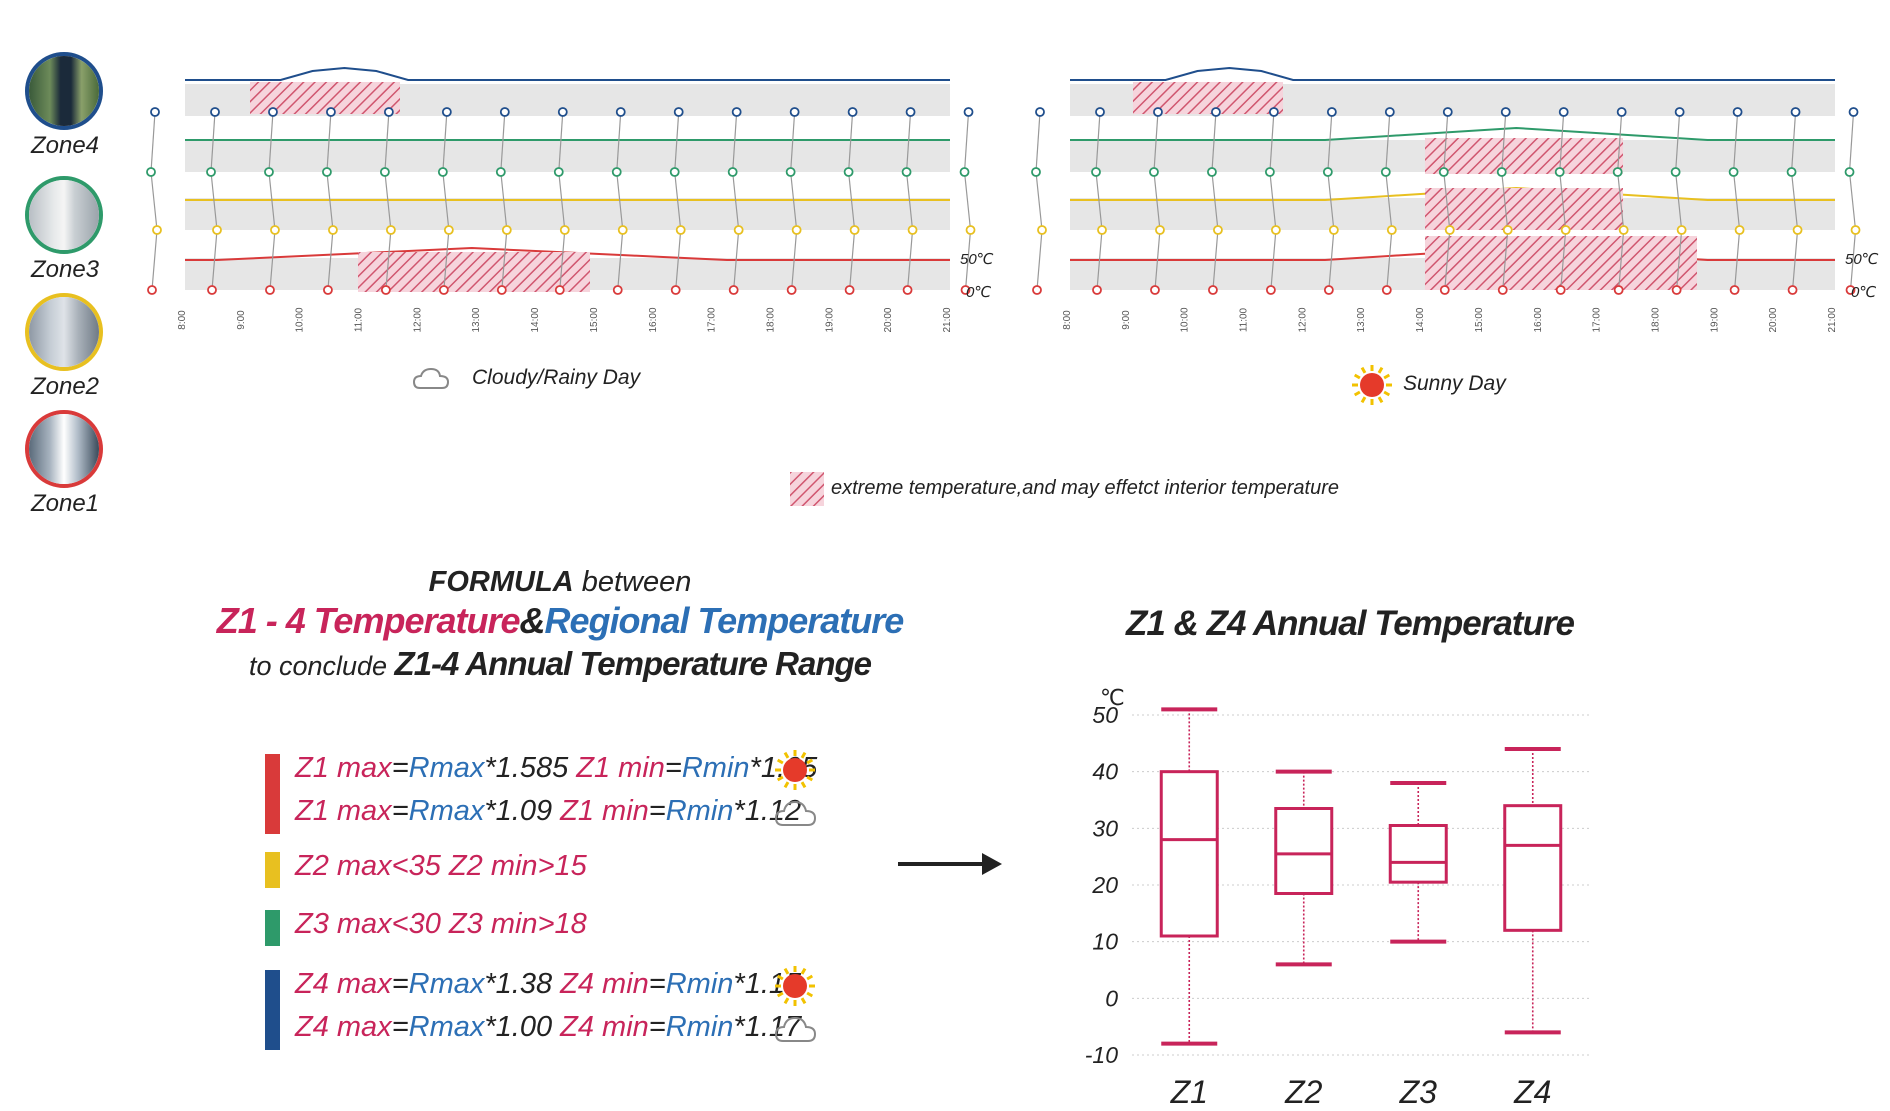  What do you see at coordinates (1101, 1055) in the screenshot?
I see `y-tick-label: -10` at bounding box center [1101, 1055].